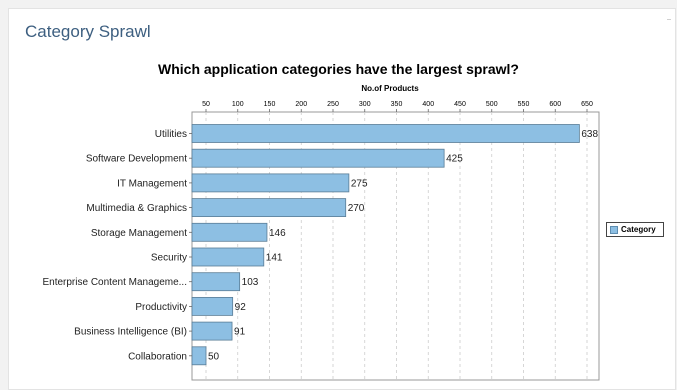  What do you see at coordinates (206, 104) in the screenshot?
I see `x-tick-label: 50` at bounding box center [206, 104].